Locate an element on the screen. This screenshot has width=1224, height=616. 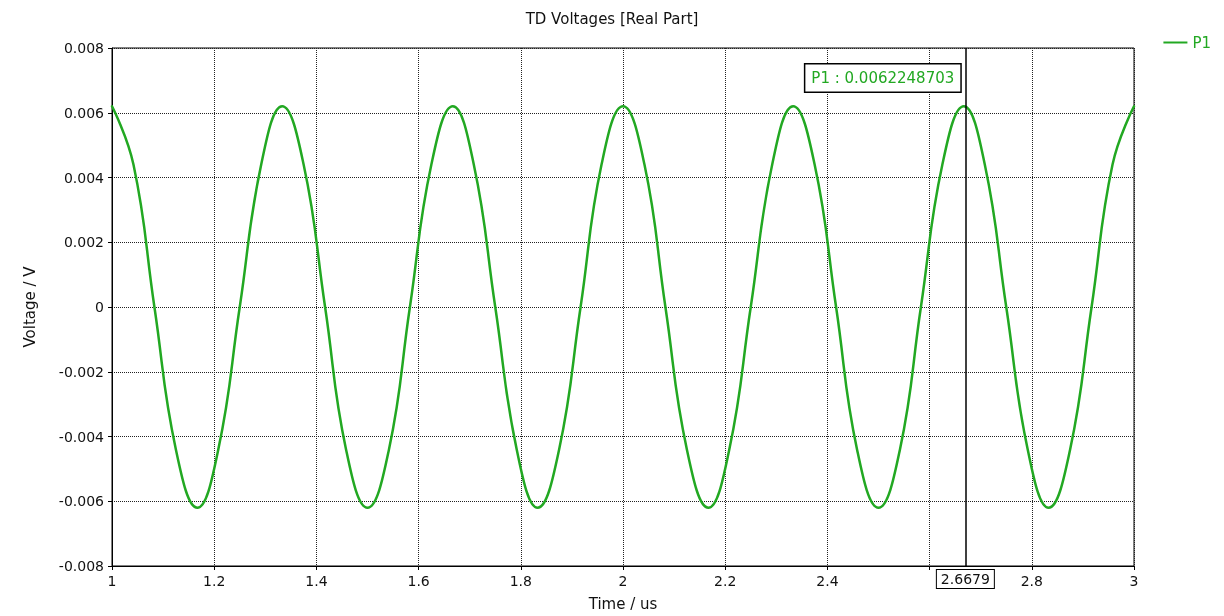
y-tick-label: 0.008 is located at coordinates (83, 48).